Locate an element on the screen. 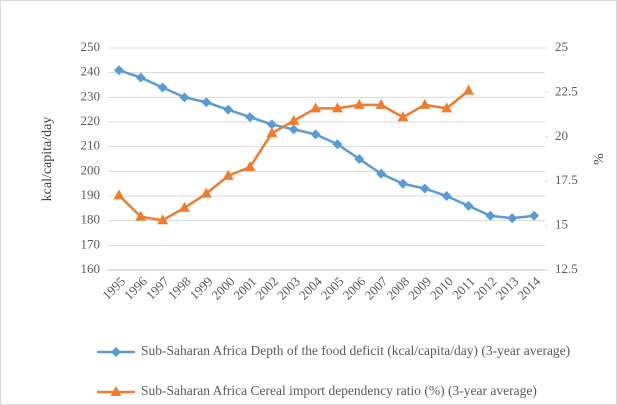 The image size is (617, 405). y2-tick-label: 25 is located at coordinates (561, 46).